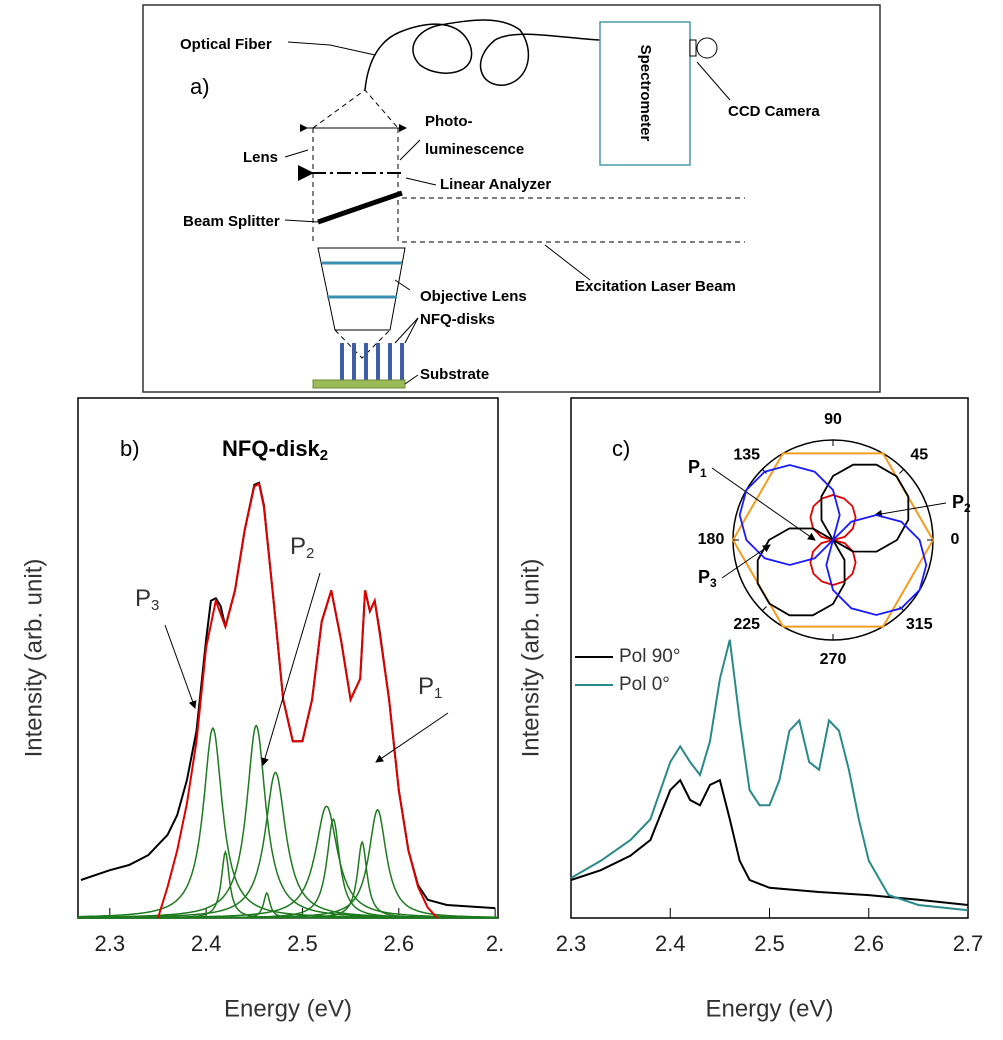 Image resolution: width=1003 pixels, height=1040 pixels. I want to click on polar-curve, so click(833, 540).